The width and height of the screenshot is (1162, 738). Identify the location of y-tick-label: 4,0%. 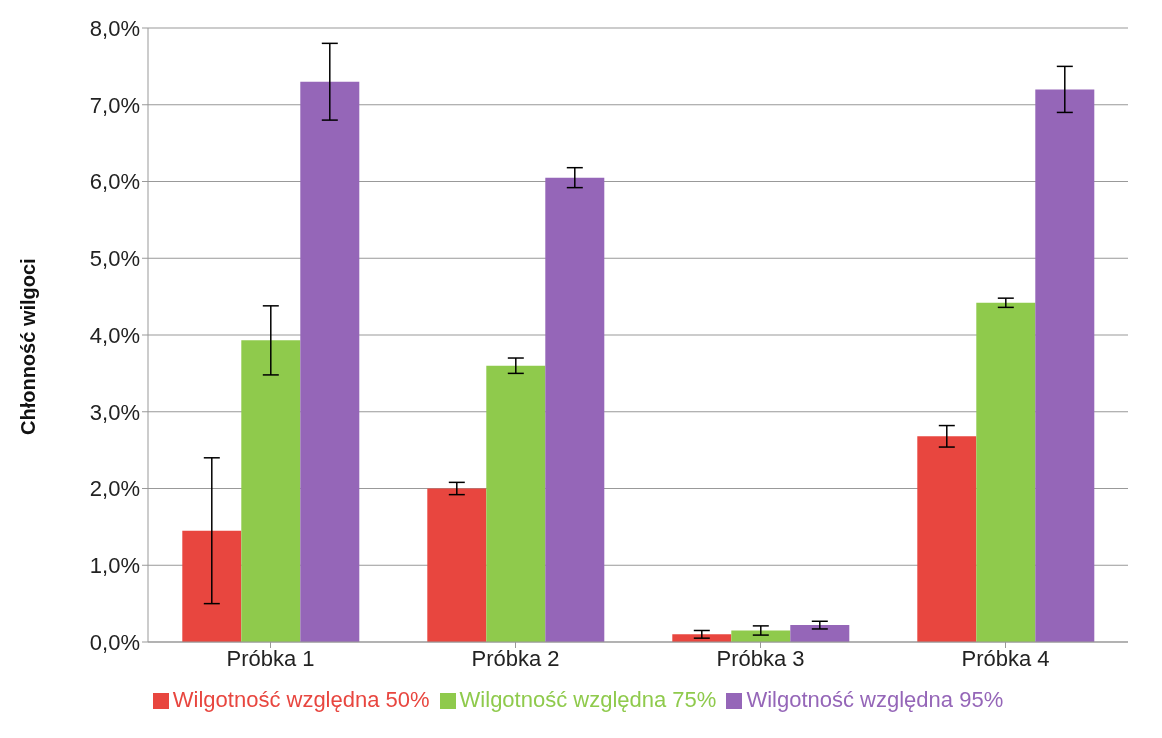
(114, 335).